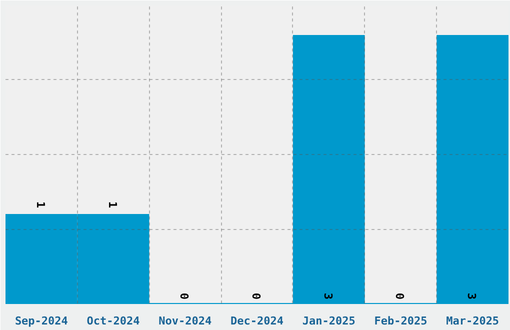  Describe the element at coordinates (185, 321) in the screenshot. I see `x-tick-label: Nov-2024` at that location.